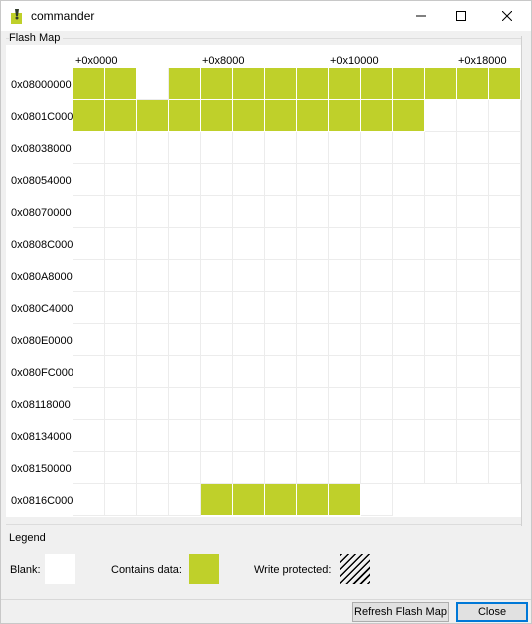 The image size is (532, 624). I want to click on row-address-label: 0x08134000, so click(41, 437).